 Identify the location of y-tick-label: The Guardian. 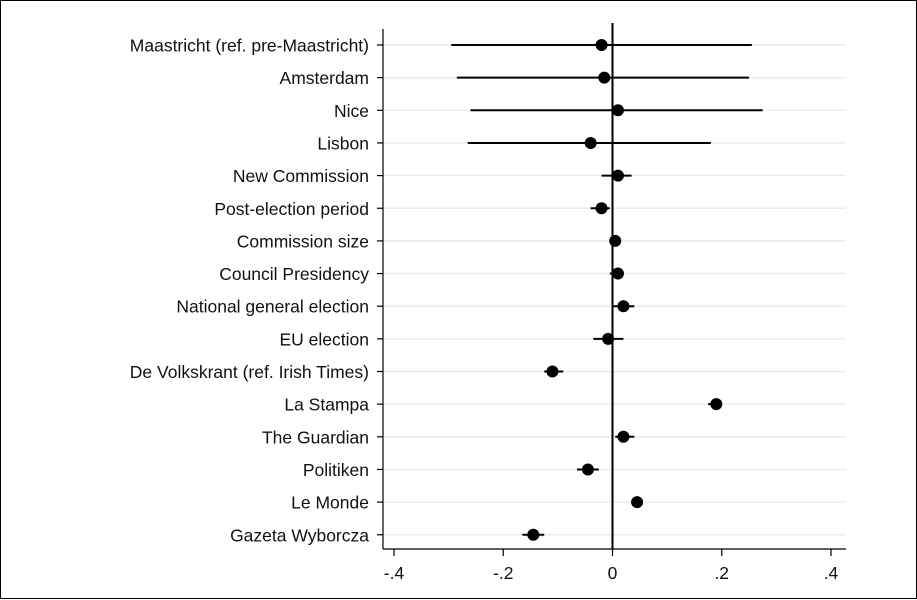
(315, 437).